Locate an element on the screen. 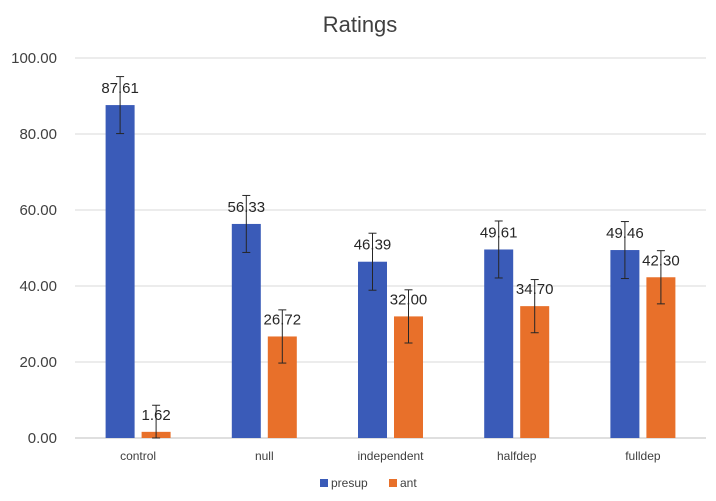 This screenshot has height=501, width=716. y-tick-label: 60.00 is located at coordinates (38, 210).